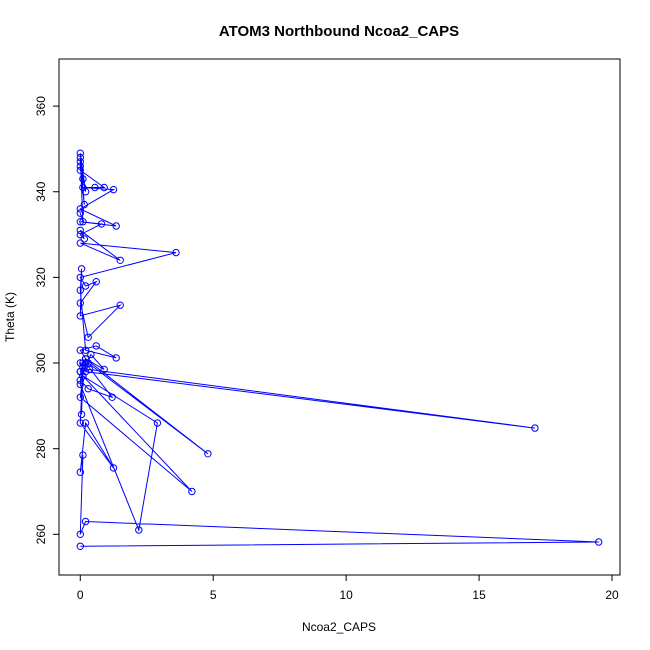 This screenshot has height=650, width=650. Describe the element at coordinates (479, 595) in the screenshot. I see `x-tick-label: 15` at that location.